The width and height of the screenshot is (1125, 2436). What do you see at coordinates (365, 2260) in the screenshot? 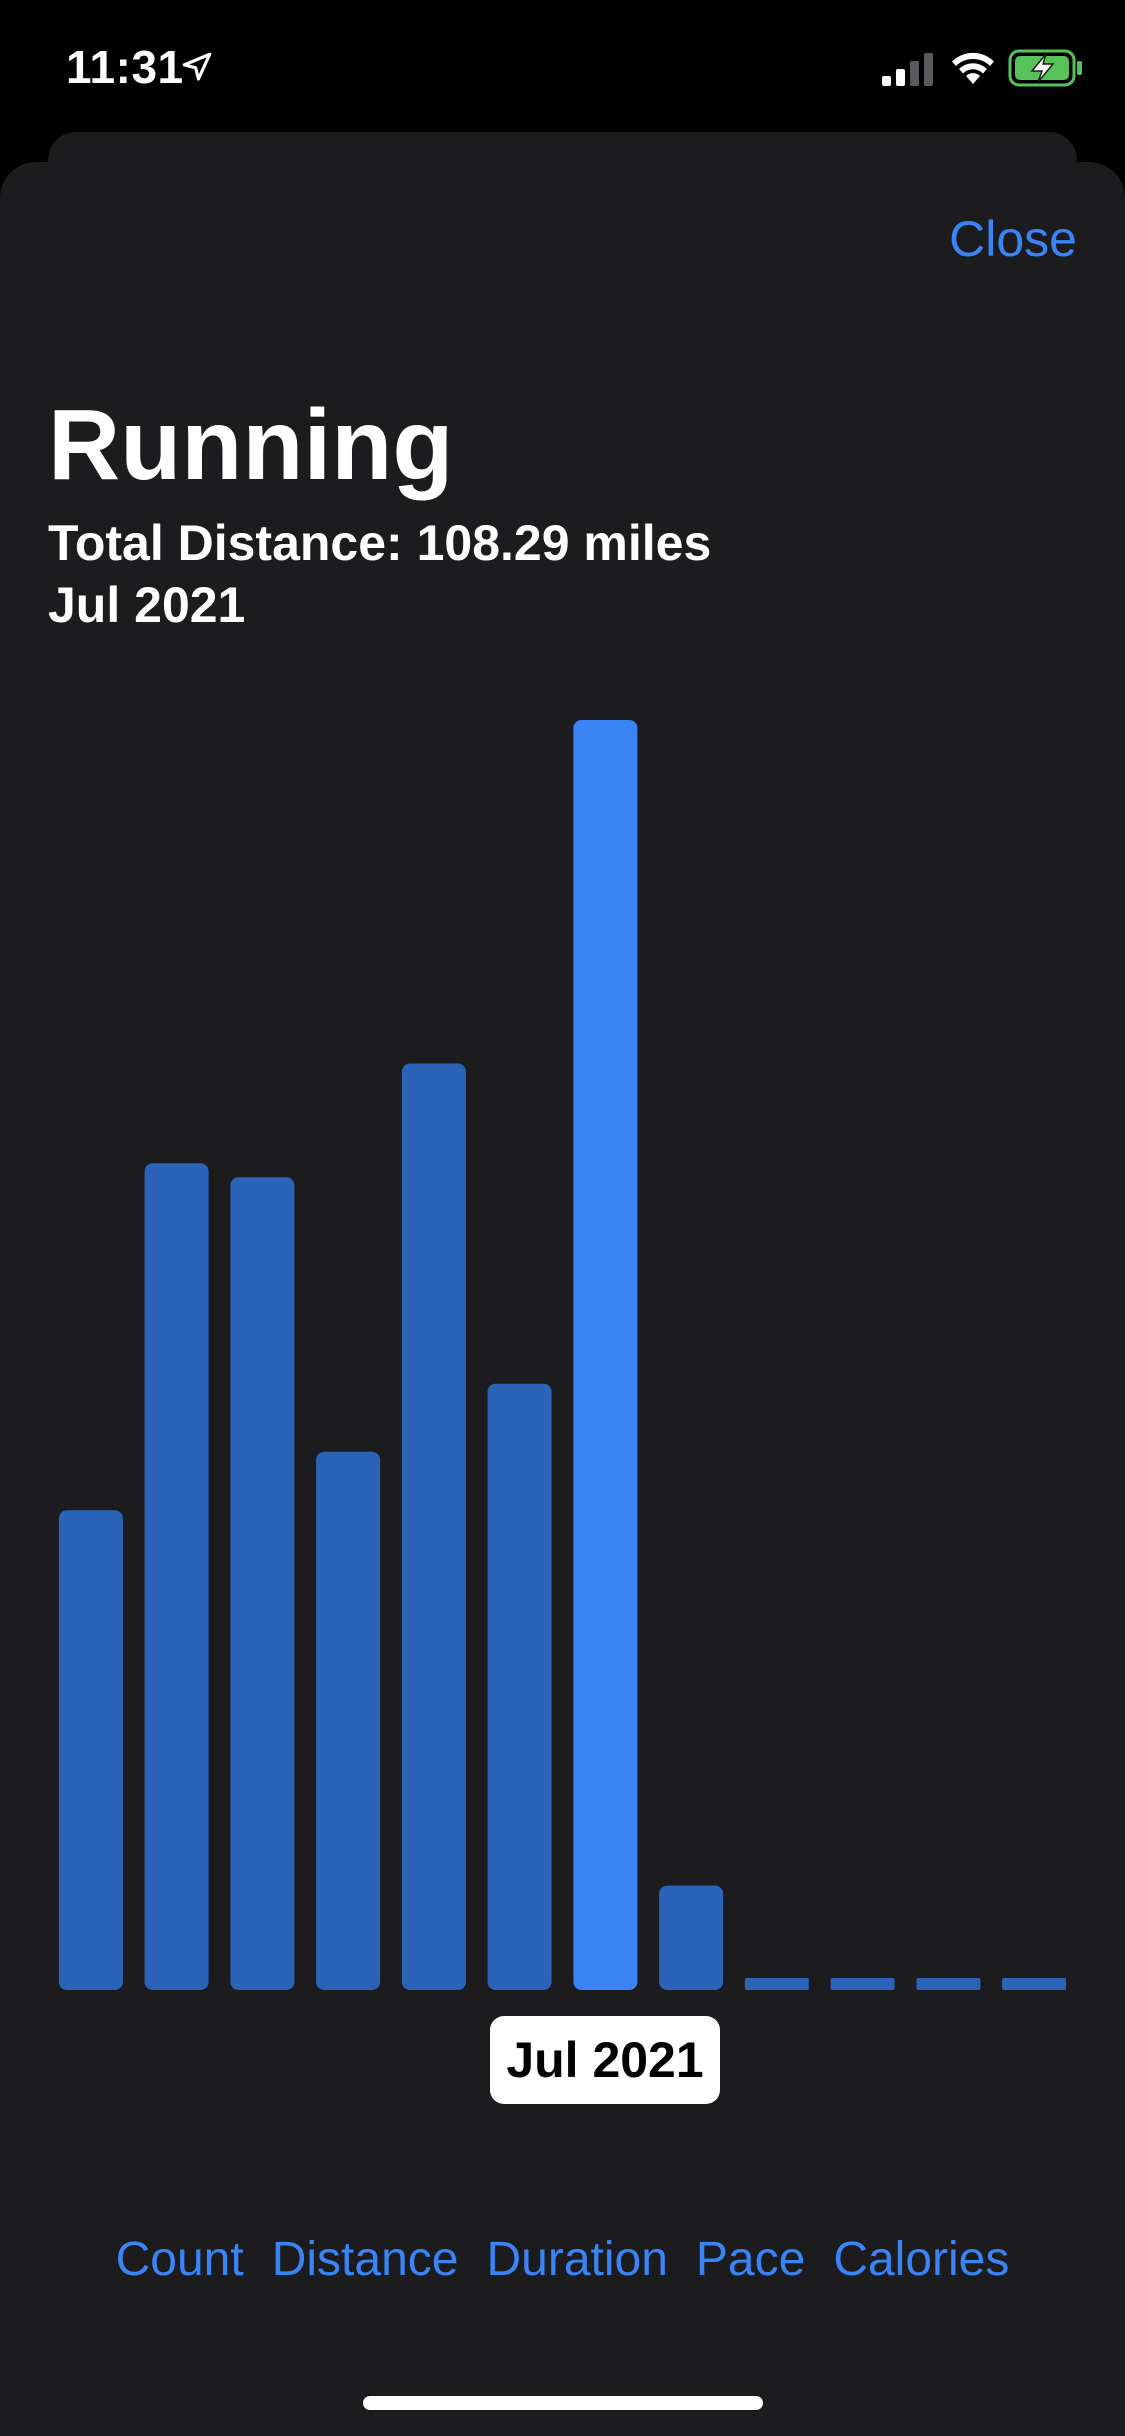
I see `tab-distance: Distance` at bounding box center [365, 2260].